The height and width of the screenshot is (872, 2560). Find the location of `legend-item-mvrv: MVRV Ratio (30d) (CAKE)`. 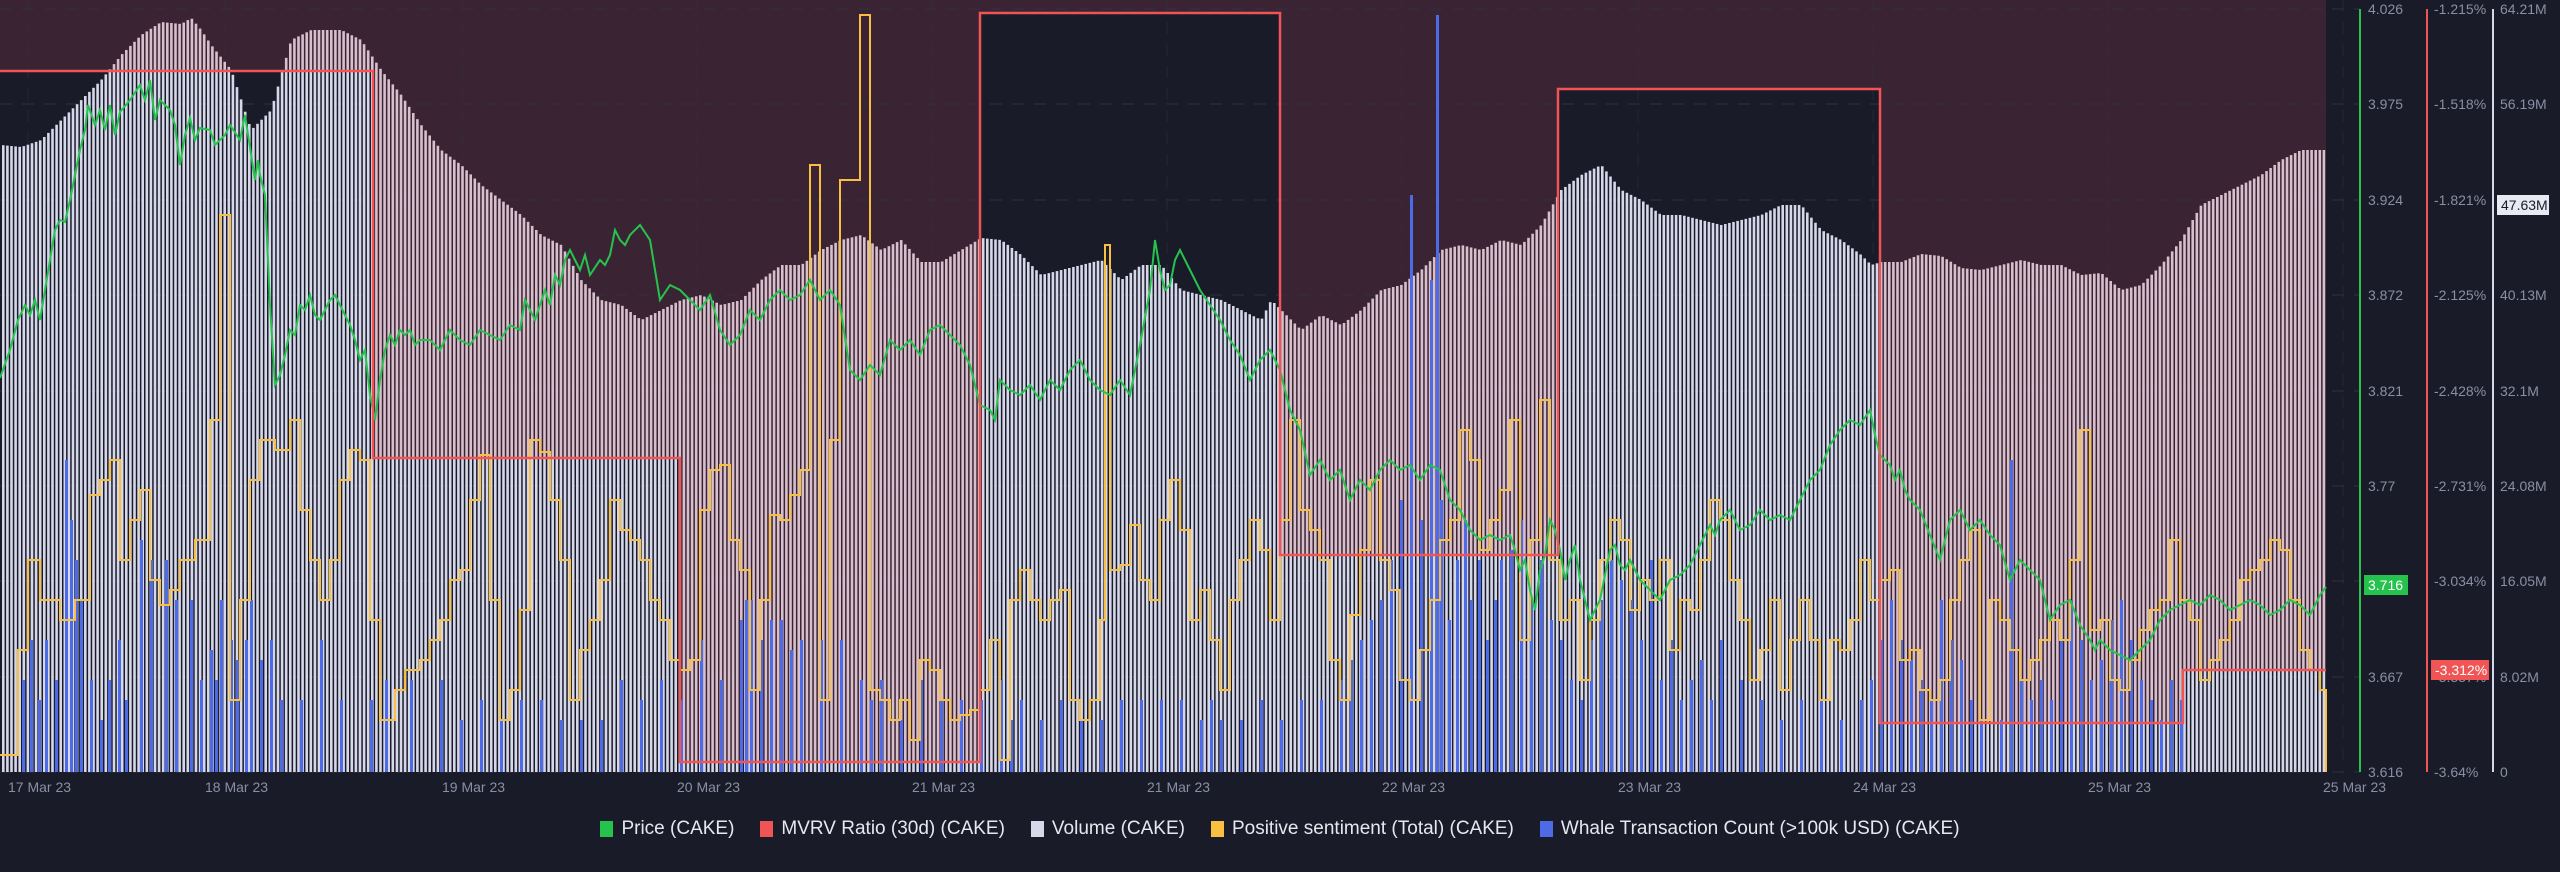

legend-item-mvrv: MVRV Ratio (30d) (CAKE) is located at coordinates (882, 829).